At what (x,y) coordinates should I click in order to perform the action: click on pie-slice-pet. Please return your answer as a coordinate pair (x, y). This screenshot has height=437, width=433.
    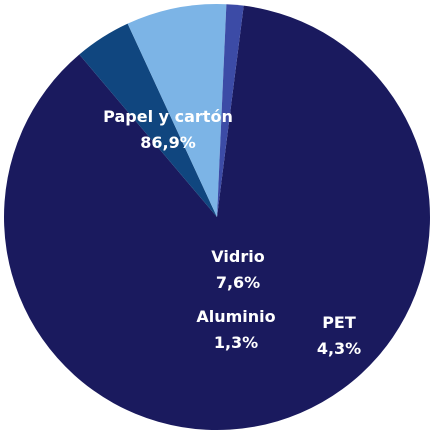
    Looking at the image, I should click on (148, 120).